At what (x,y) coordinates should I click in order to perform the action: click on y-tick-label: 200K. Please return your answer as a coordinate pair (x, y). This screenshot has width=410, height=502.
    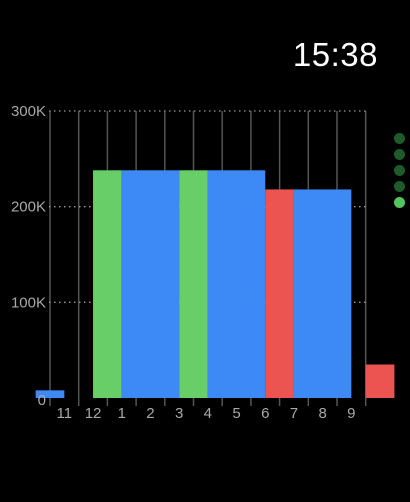
    Looking at the image, I should click on (28, 207).